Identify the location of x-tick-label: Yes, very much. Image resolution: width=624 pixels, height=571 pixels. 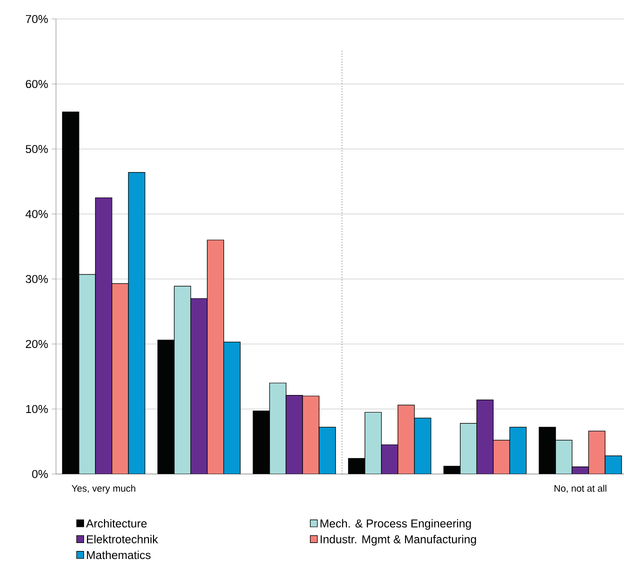
(104, 489).